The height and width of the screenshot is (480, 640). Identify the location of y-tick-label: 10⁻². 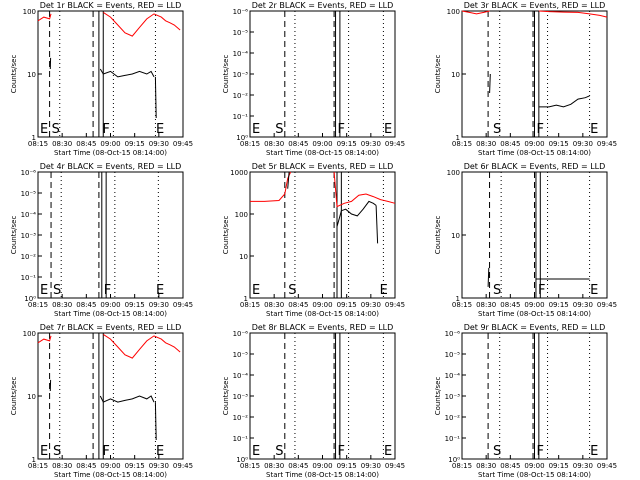
(29, 257).